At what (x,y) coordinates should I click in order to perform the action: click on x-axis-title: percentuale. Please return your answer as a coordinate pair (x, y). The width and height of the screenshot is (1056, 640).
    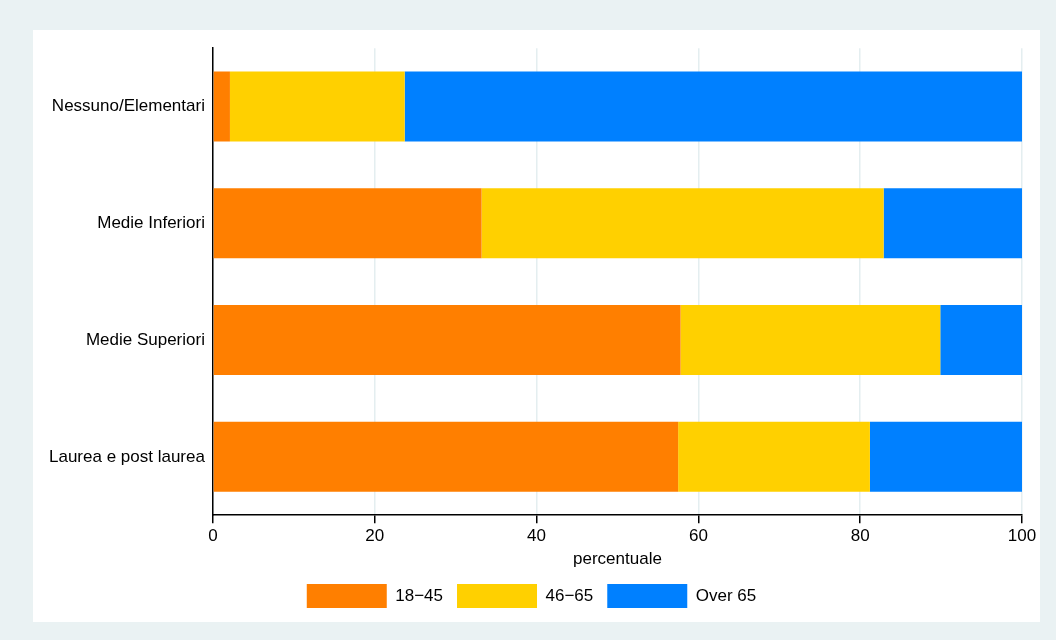
    Looking at the image, I should click on (617, 559).